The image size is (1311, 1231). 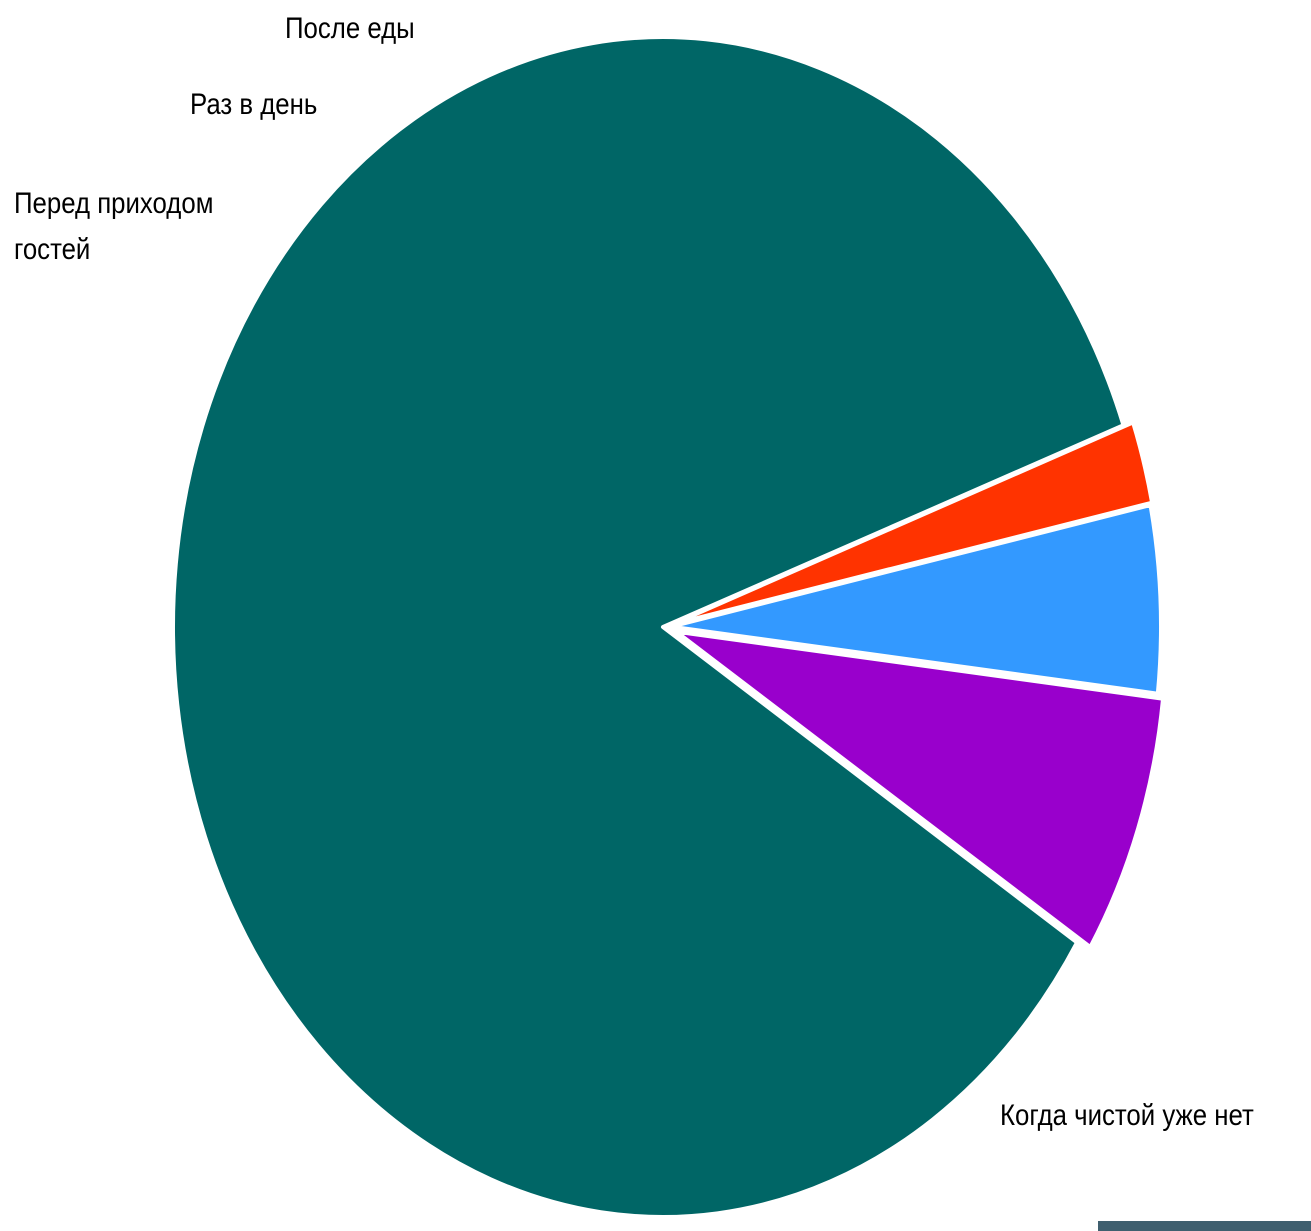 I want to click on corner-bar, so click(x=1204, y=1226).